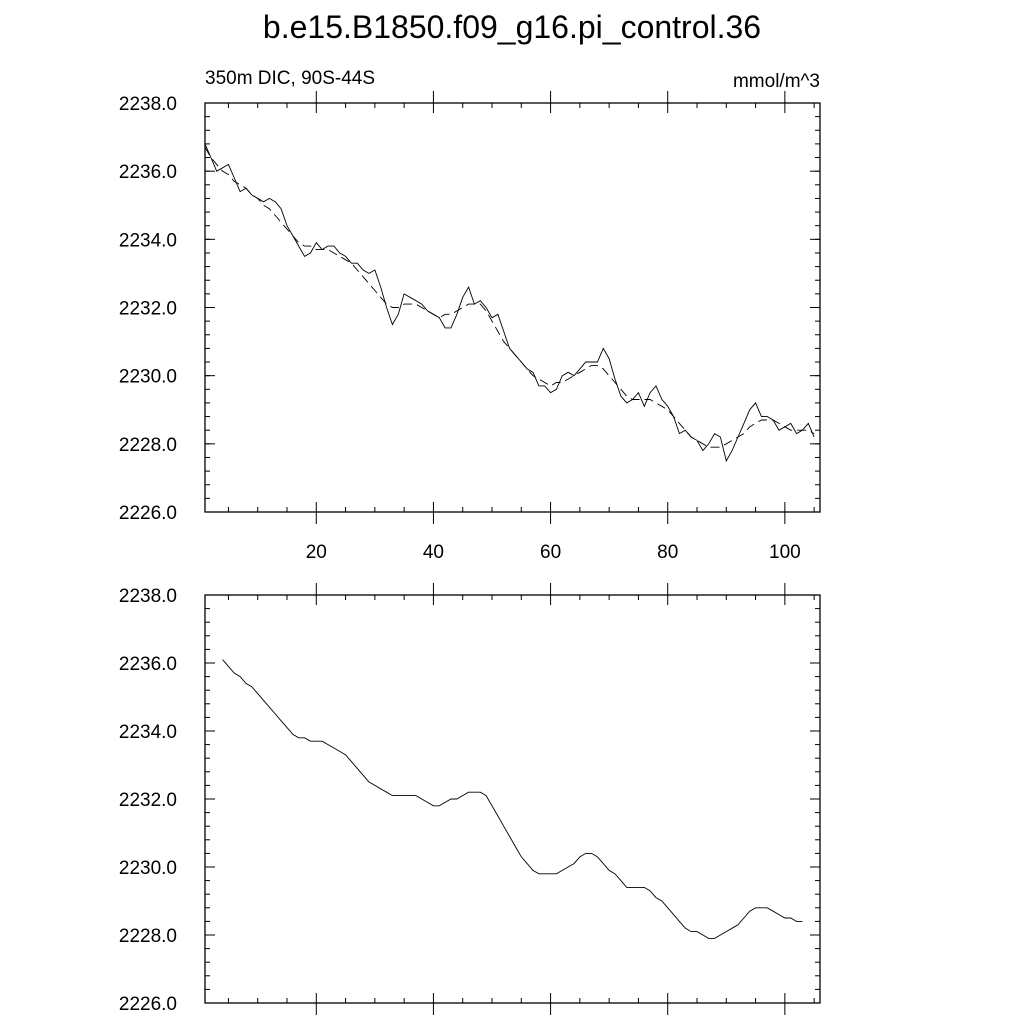  What do you see at coordinates (550, 552) in the screenshot?
I see `x-tick-label: 60` at bounding box center [550, 552].